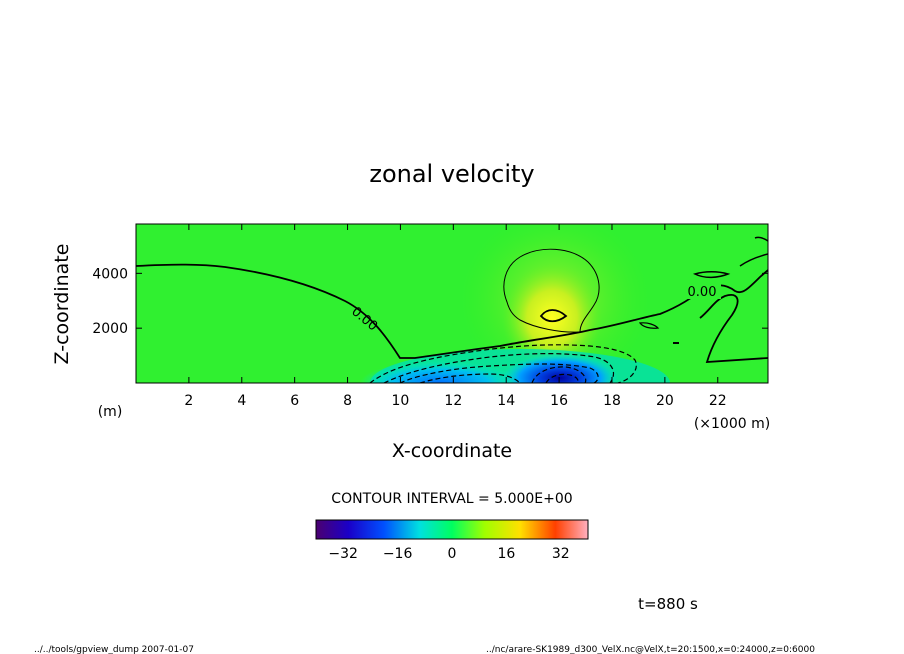 The height and width of the screenshot is (654, 904). I want to click on negative-contour-20b, so click(559, 374).